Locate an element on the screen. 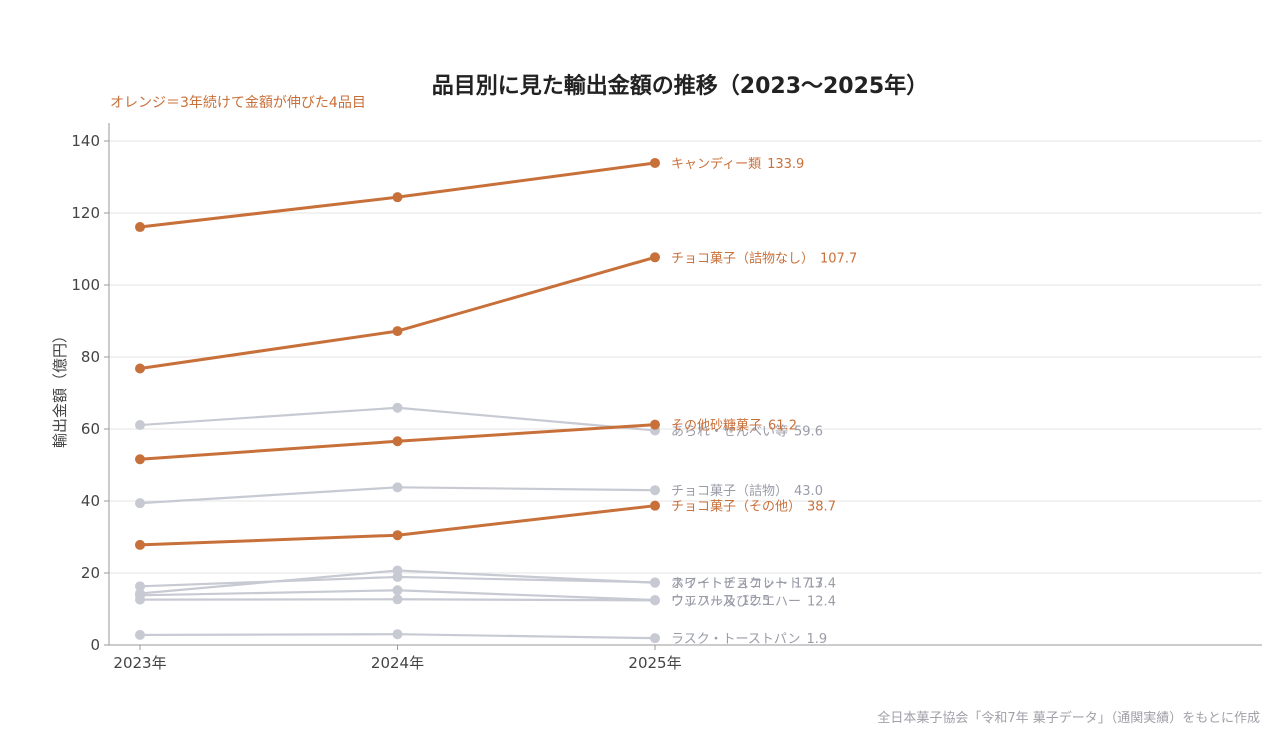  series-name: あられ・せんべい等 is located at coordinates (729, 431).